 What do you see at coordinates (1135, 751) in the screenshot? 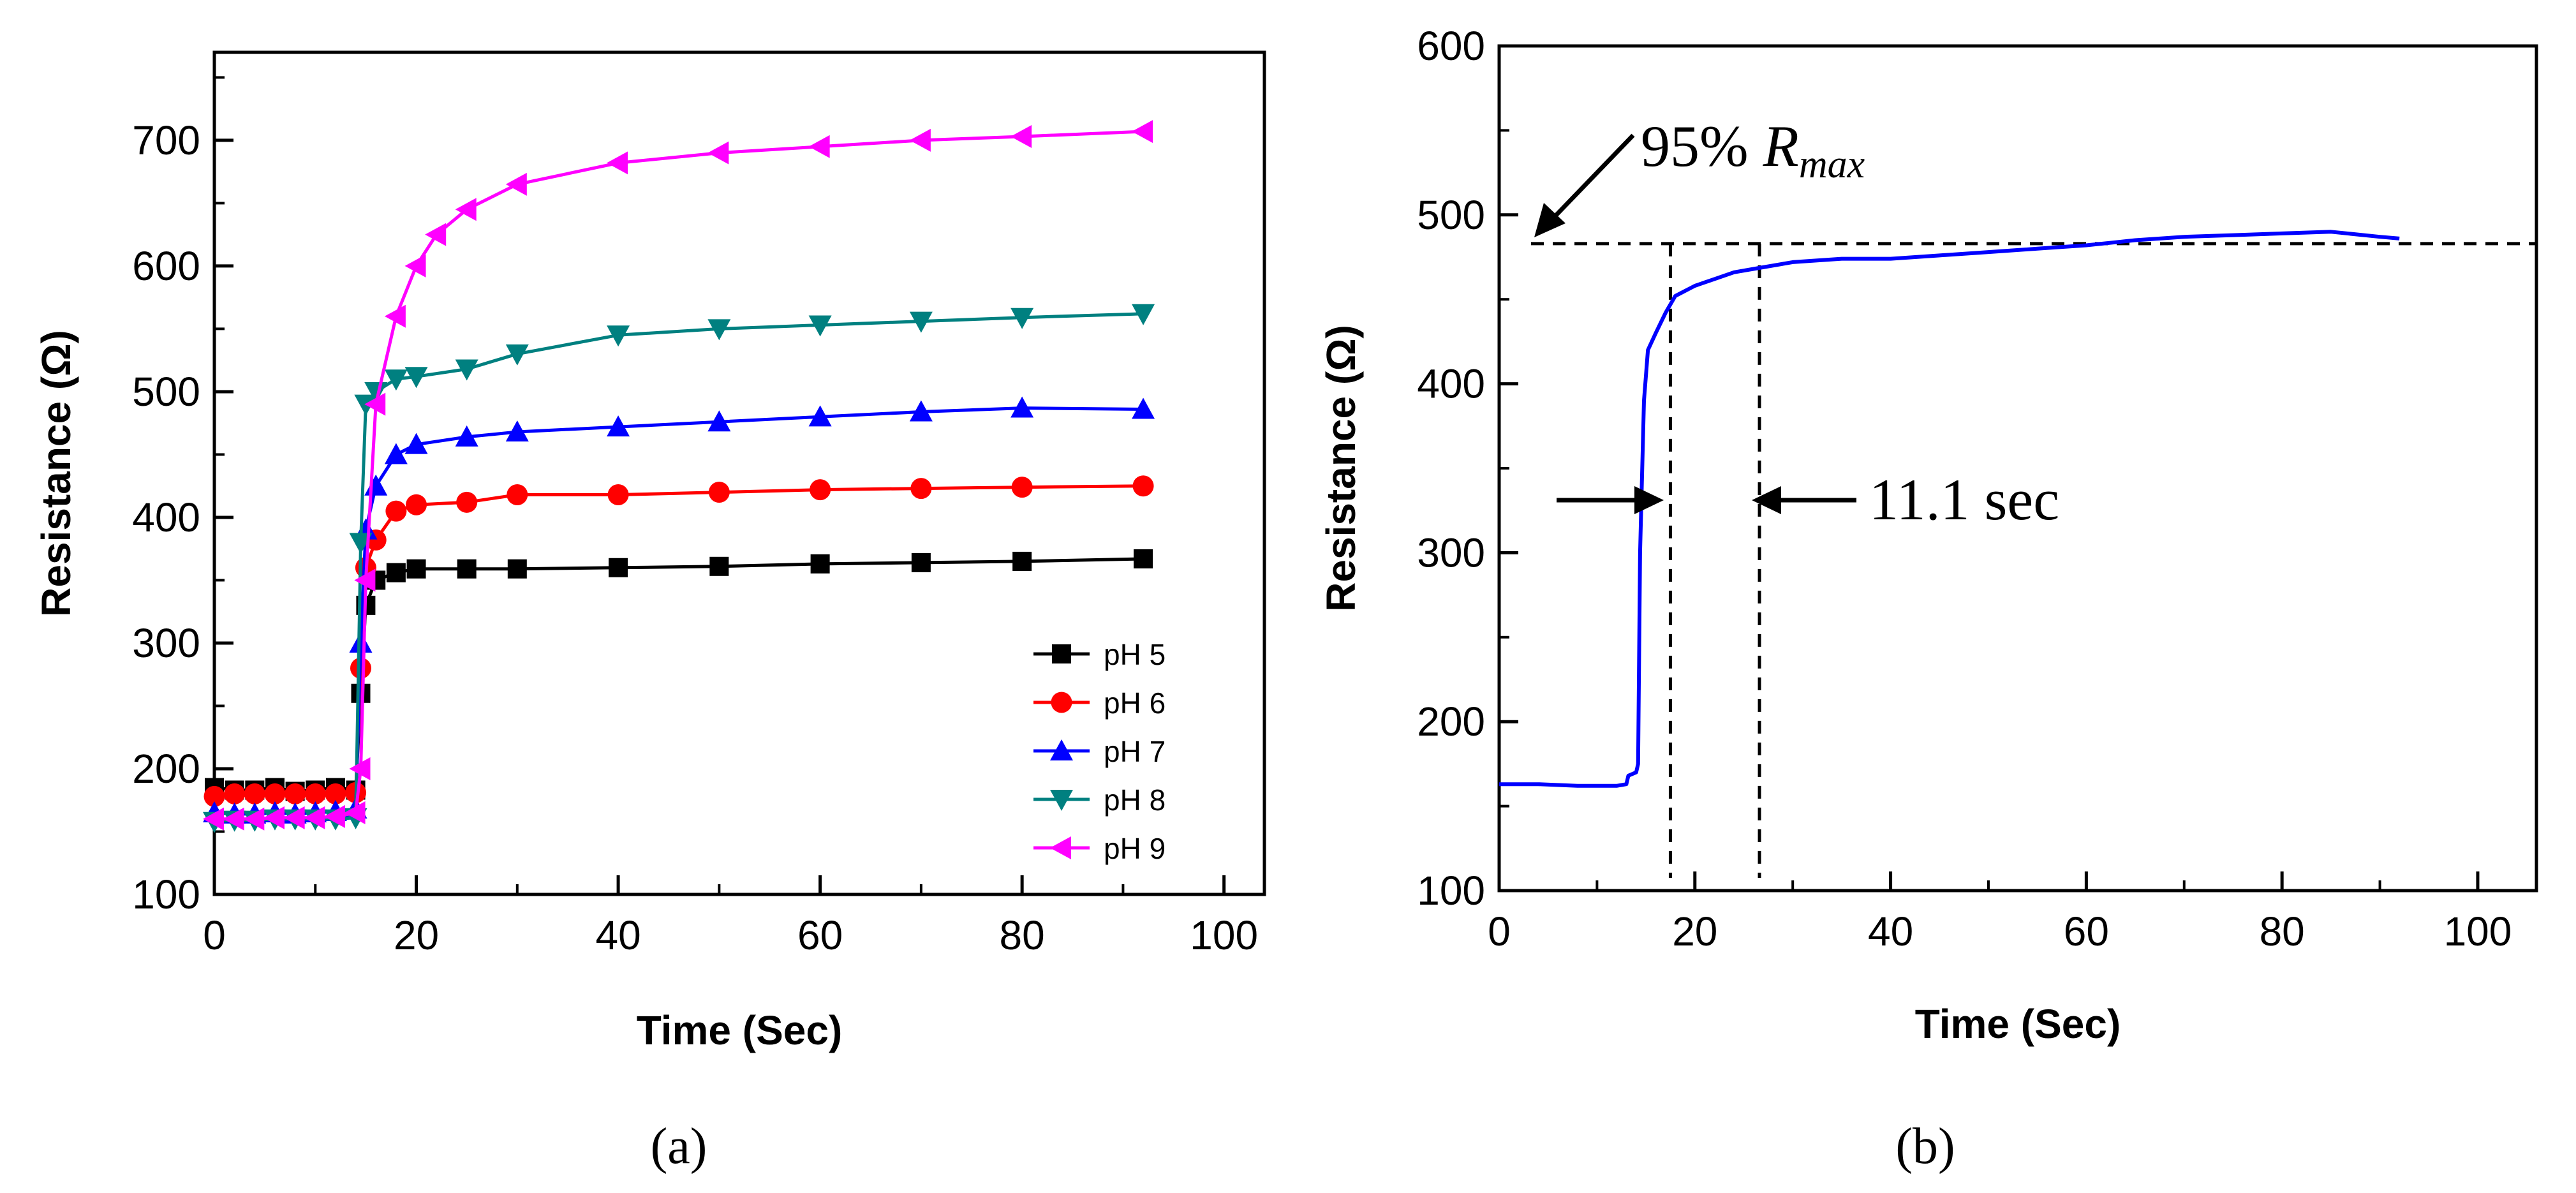
I see `legend-label: pH 7` at bounding box center [1135, 751].